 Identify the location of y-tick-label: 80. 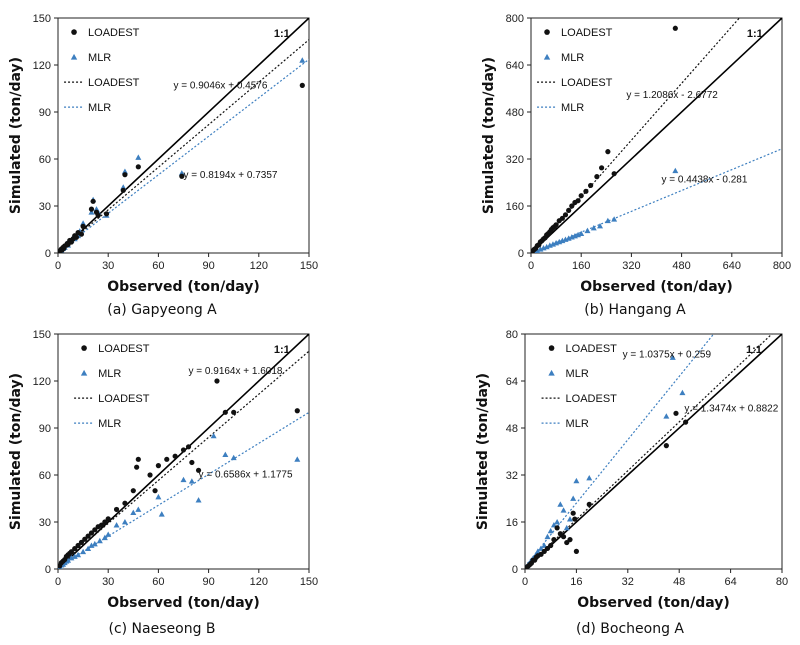
(512, 335).